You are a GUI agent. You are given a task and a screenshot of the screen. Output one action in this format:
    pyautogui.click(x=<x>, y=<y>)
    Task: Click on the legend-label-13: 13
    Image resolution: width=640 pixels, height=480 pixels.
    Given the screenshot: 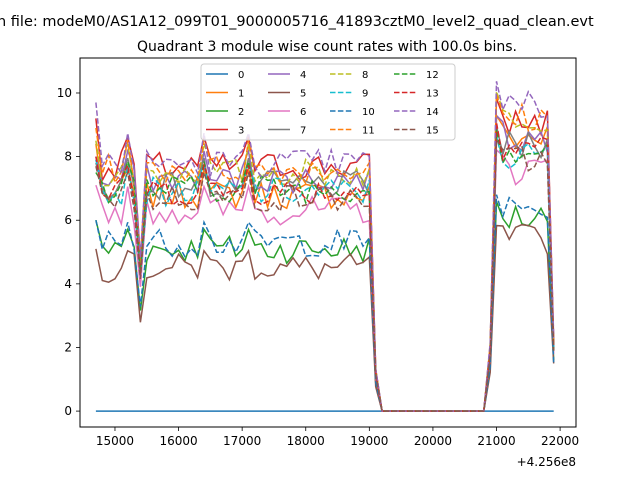 What is the action you would take?
    pyautogui.click(x=432, y=94)
    